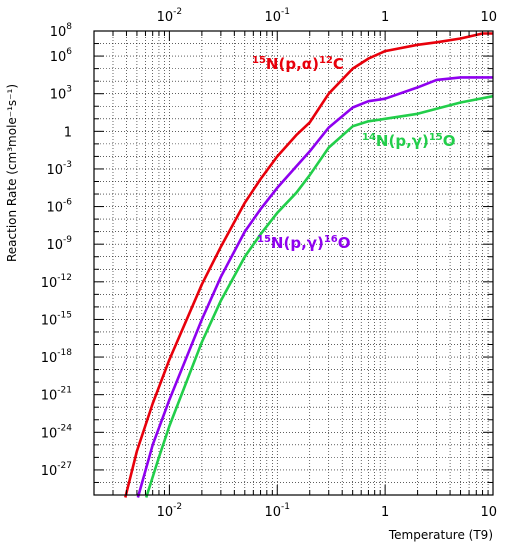 Image resolution: width=505 pixels, height=547 pixels. Describe the element at coordinates (61, 31) in the screenshot. I see `y-tick-label: 10⁸` at that location.